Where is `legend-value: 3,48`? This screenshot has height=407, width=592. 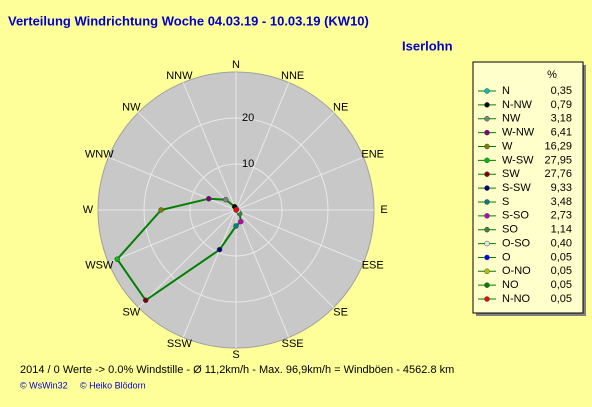 legend-value: 3,48 is located at coordinates (561, 202).